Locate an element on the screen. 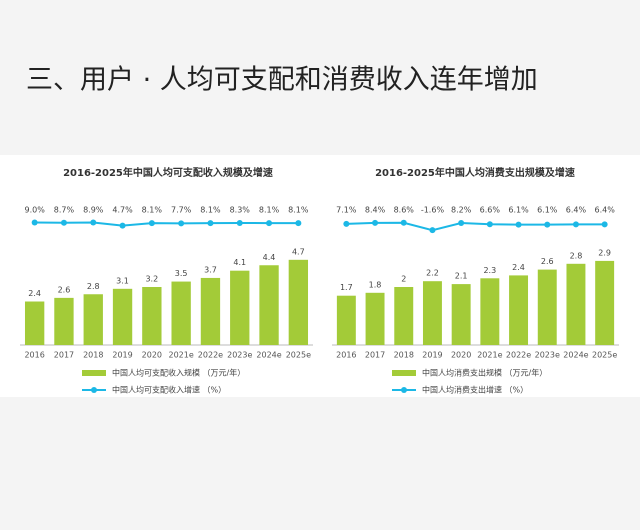  bar-value-label: 4.7 is located at coordinates (298, 251).